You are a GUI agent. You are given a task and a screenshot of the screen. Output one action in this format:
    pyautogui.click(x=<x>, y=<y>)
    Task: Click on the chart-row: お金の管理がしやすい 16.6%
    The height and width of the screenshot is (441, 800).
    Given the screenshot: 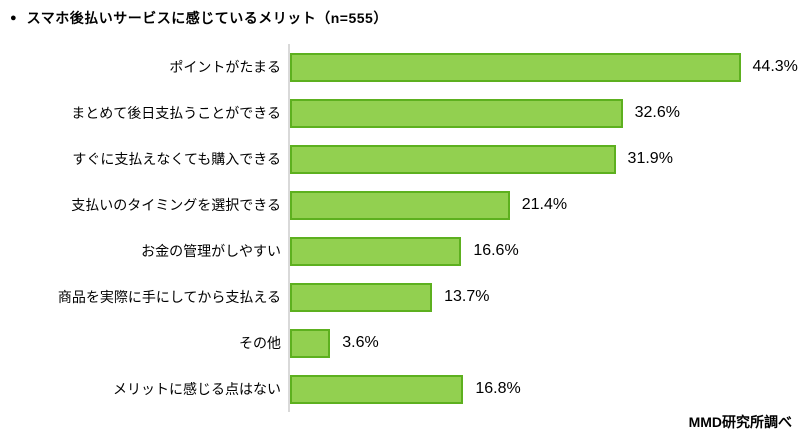 What is the action you would take?
    pyautogui.click(x=400, y=251)
    